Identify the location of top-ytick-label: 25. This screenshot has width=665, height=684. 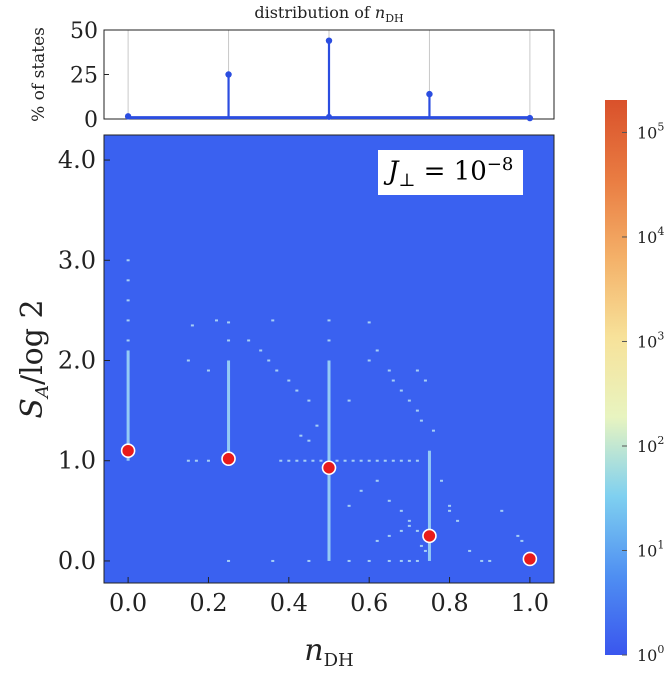
(84, 76).